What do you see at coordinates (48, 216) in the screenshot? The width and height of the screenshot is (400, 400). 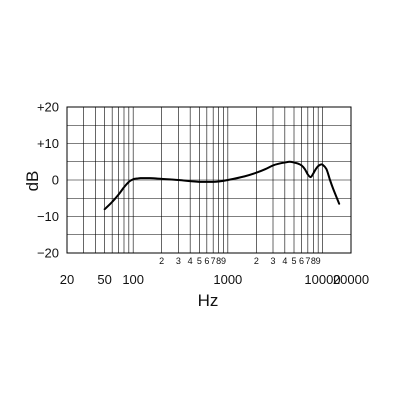 I see `y-tick-label: −10` at bounding box center [48, 216].